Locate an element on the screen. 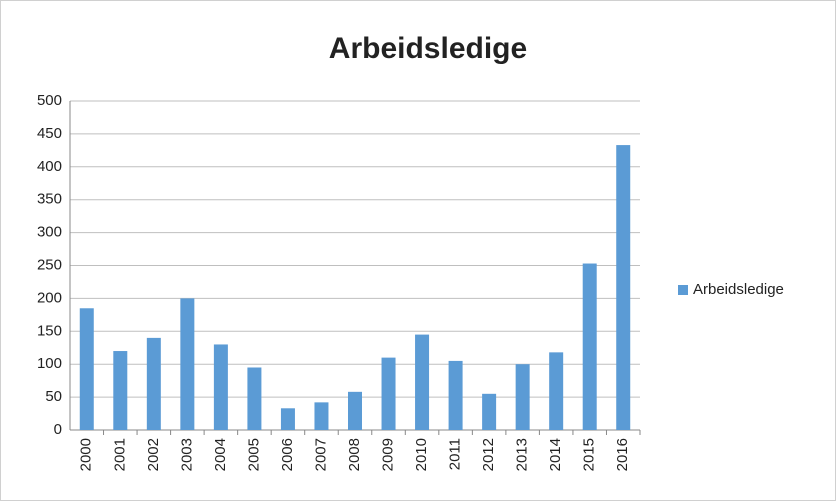 The width and height of the screenshot is (836, 501). legend-label: Arbeidsledige is located at coordinates (738, 289).